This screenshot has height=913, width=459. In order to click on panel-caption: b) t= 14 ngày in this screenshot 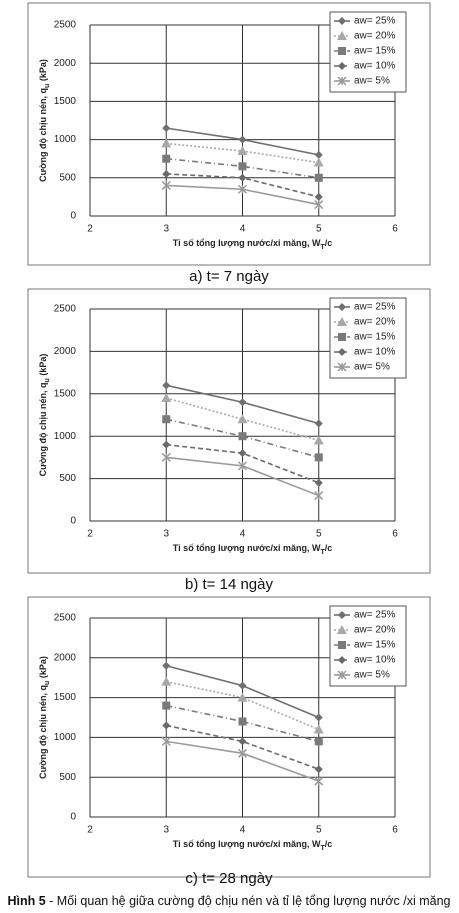, I will do `click(229, 584)`.